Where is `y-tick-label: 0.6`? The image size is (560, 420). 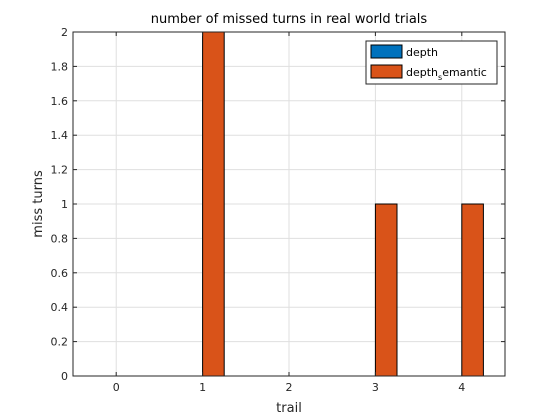 y-tick-label: 0.6 is located at coordinates (60, 273).